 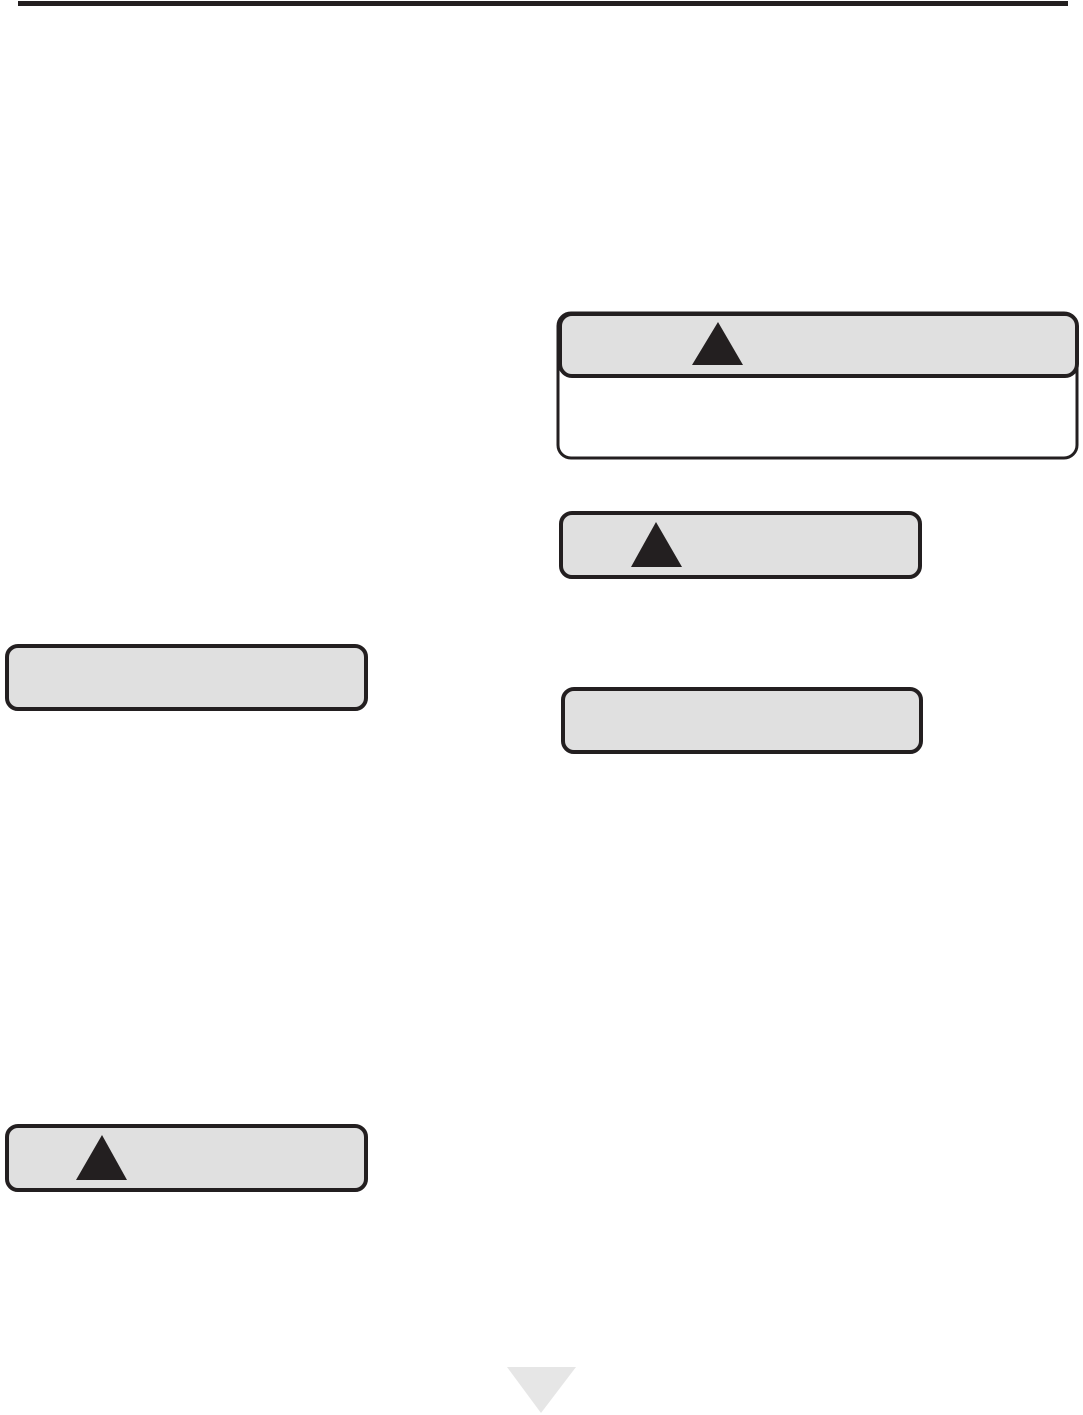 What do you see at coordinates (818, 345) in the screenshot?
I see `warning-header` at bounding box center [818, 345].